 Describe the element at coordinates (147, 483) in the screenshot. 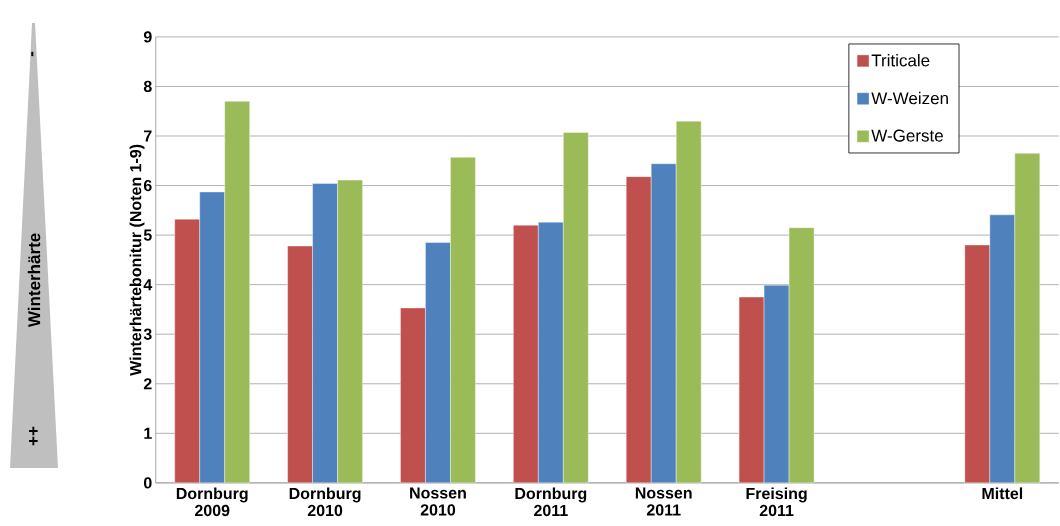

I see `y-tick-label: 0` at that location.